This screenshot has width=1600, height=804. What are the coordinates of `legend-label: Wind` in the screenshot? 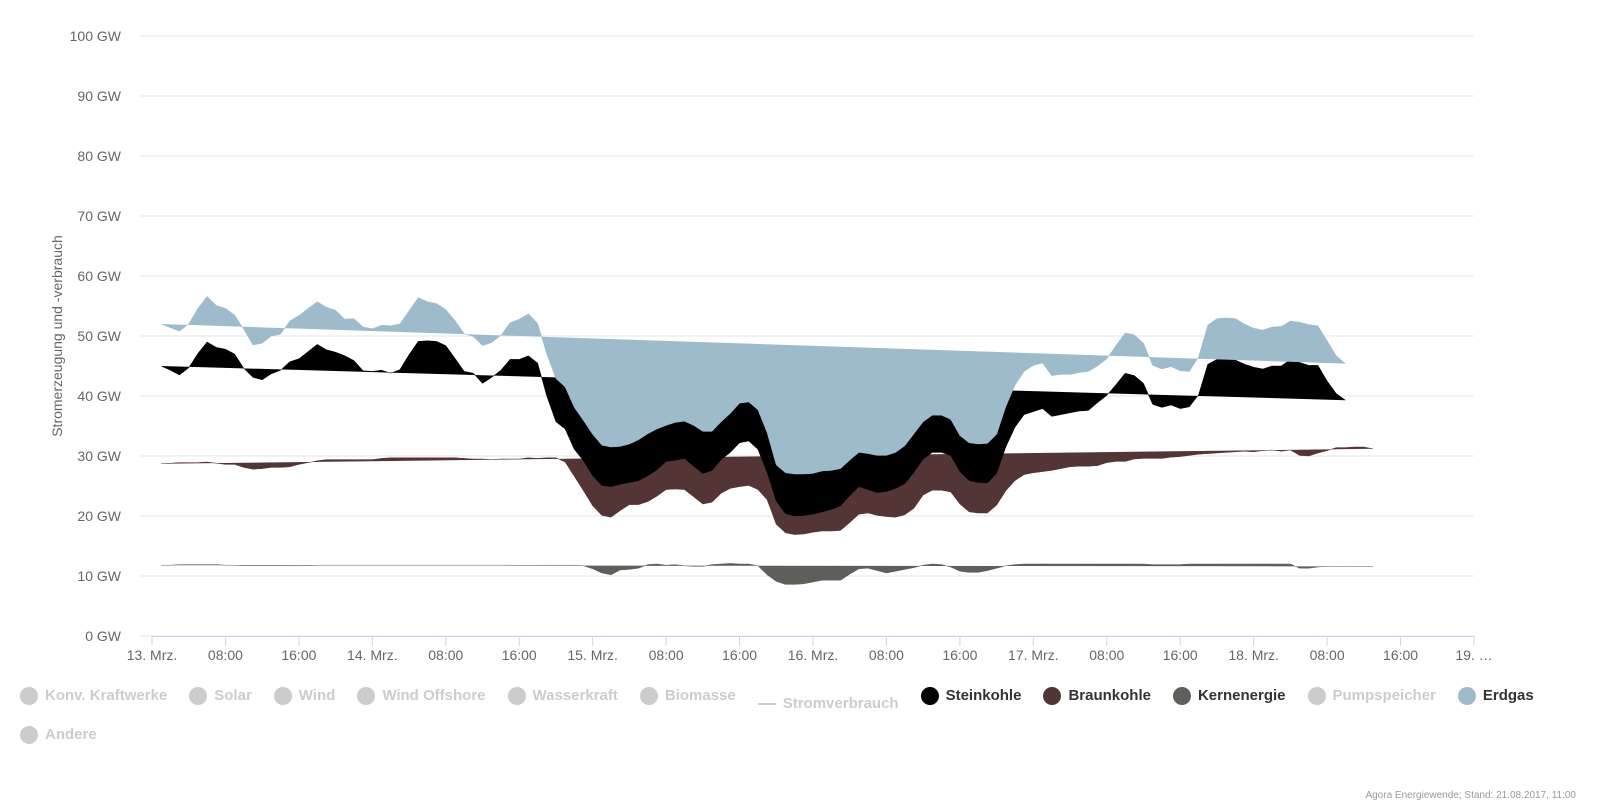 It's located at (317, 695).